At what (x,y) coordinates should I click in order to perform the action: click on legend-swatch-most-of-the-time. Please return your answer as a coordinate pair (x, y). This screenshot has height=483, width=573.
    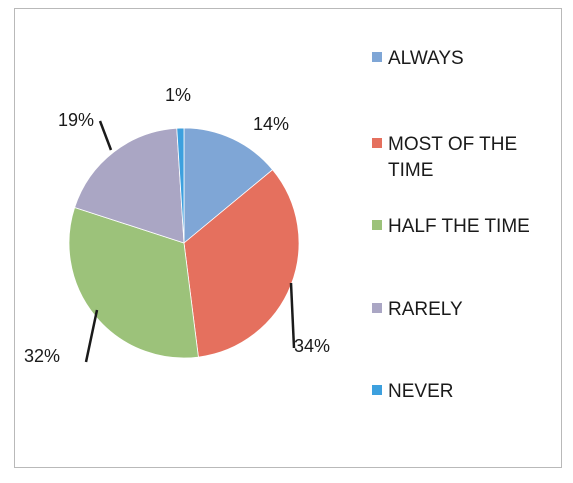
    Looking at the image, I should click on (377, 143).